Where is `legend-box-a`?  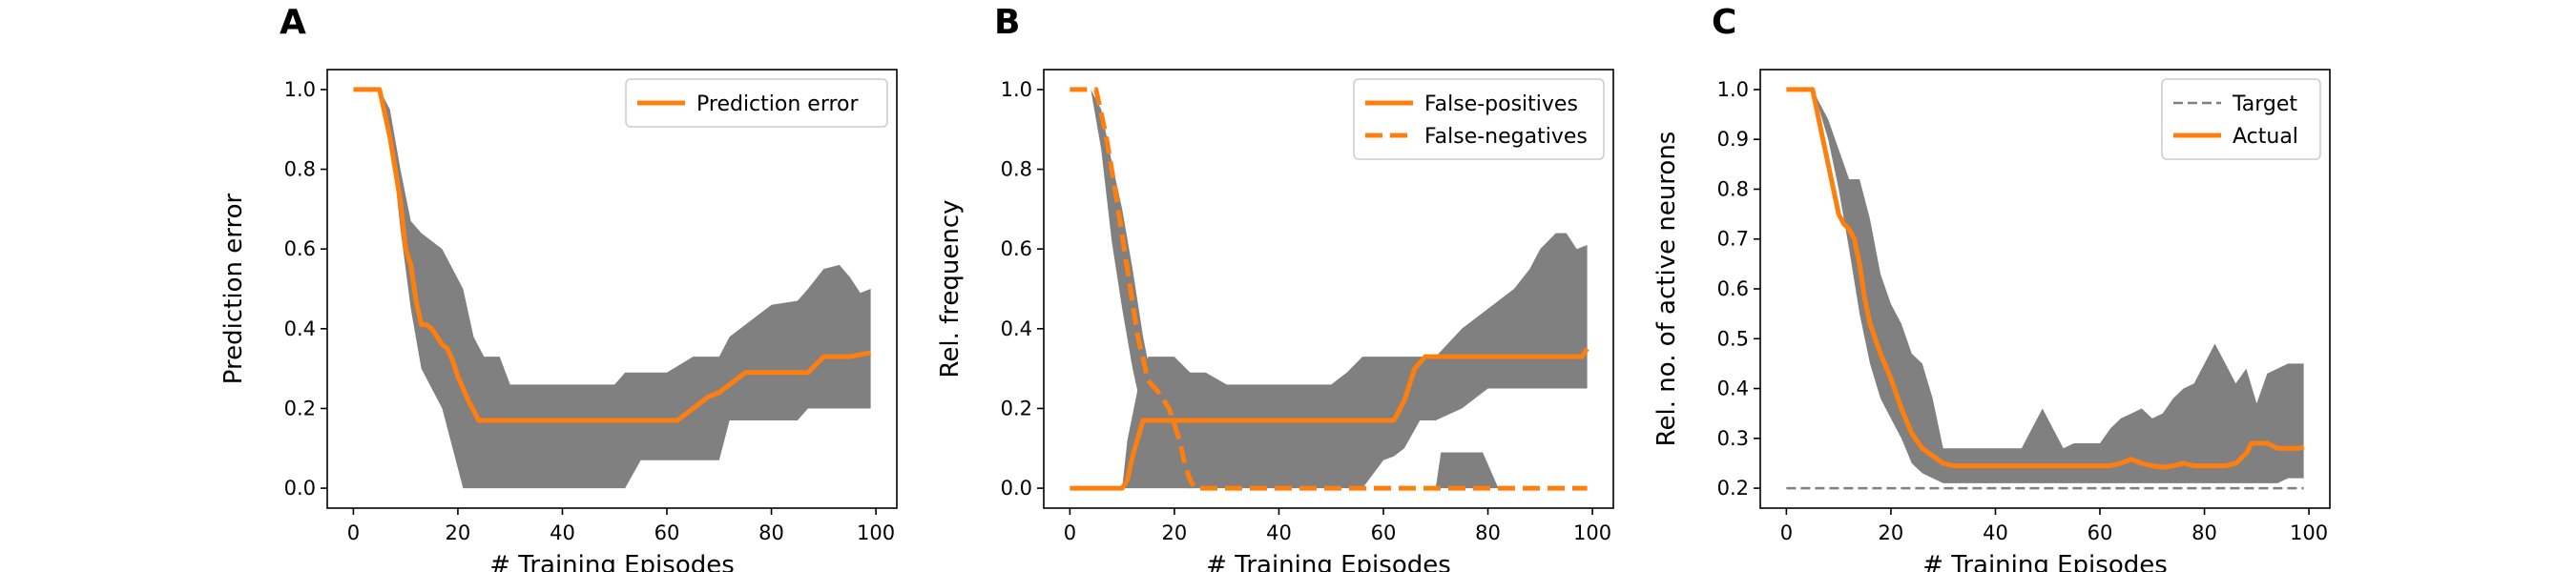 legend-box-a is located at coordinates (756, 103).